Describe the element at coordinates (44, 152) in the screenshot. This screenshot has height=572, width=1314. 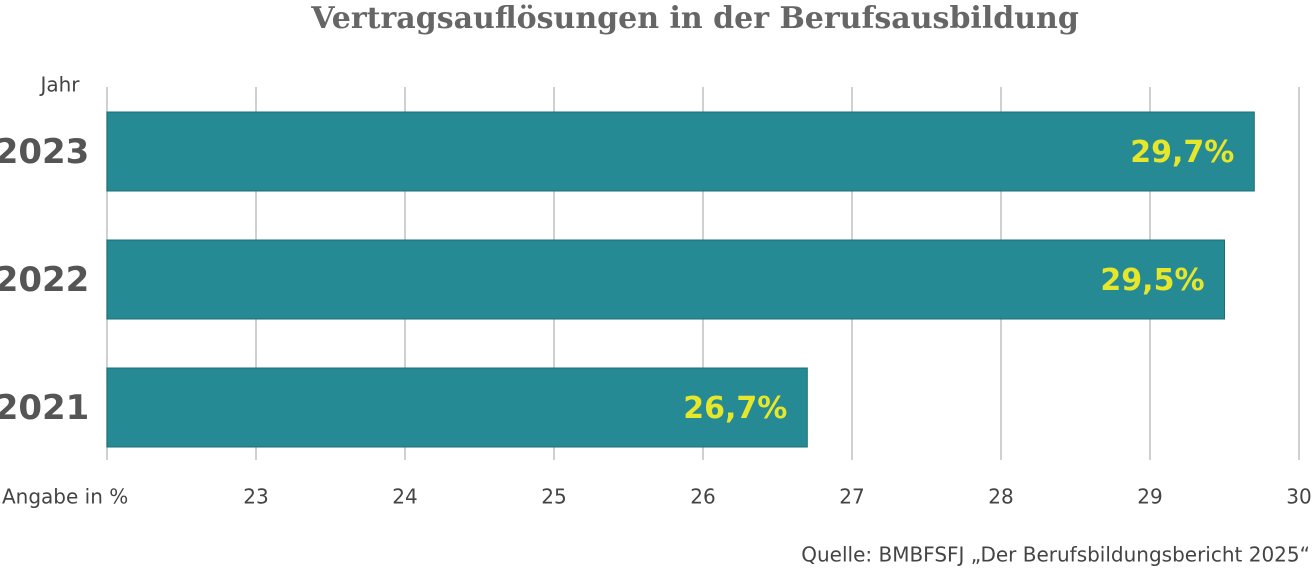
I see `y-tick-label: 2023` at that location.